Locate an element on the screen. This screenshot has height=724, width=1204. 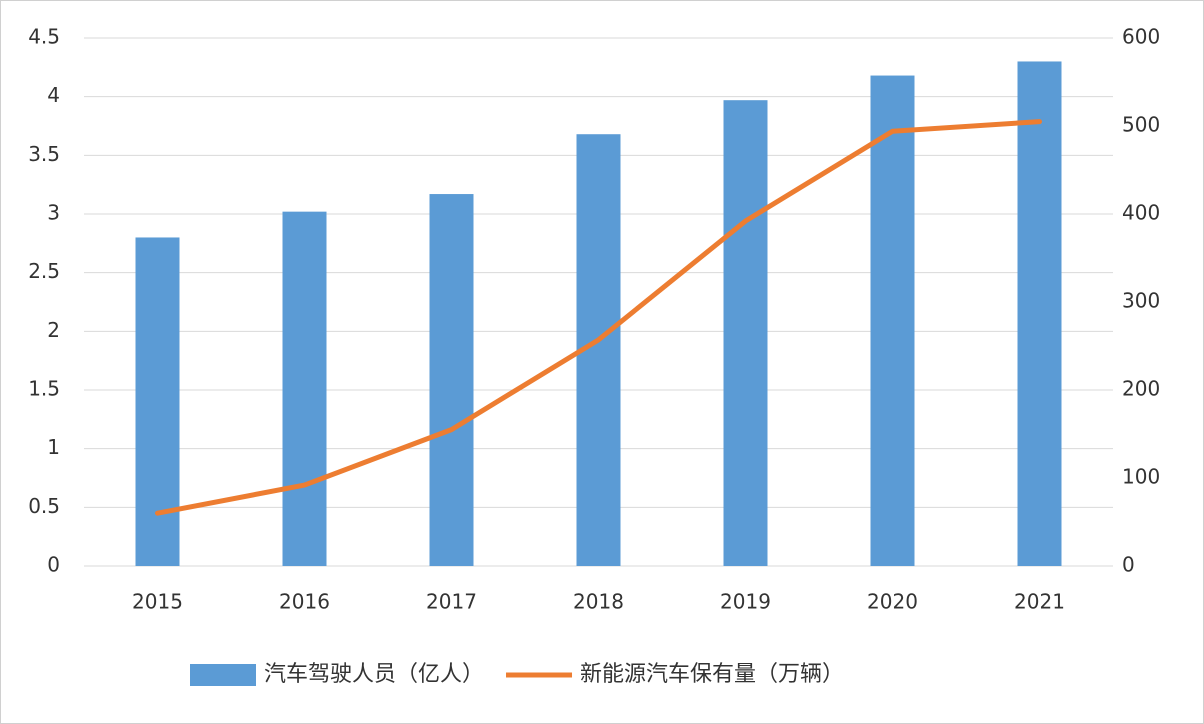
x-tick-label: 2018 is located at coordinates (598, 602).